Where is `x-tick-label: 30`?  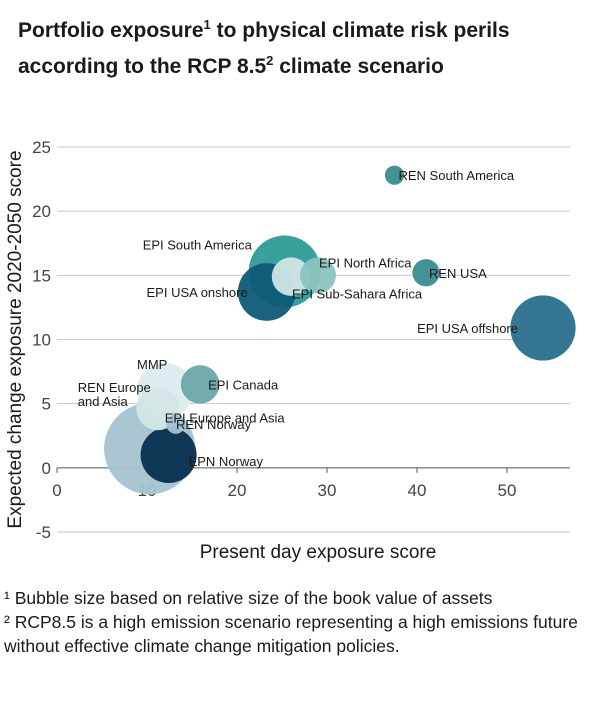 x-tick-label: 30 is located at coordinates (327, 490).